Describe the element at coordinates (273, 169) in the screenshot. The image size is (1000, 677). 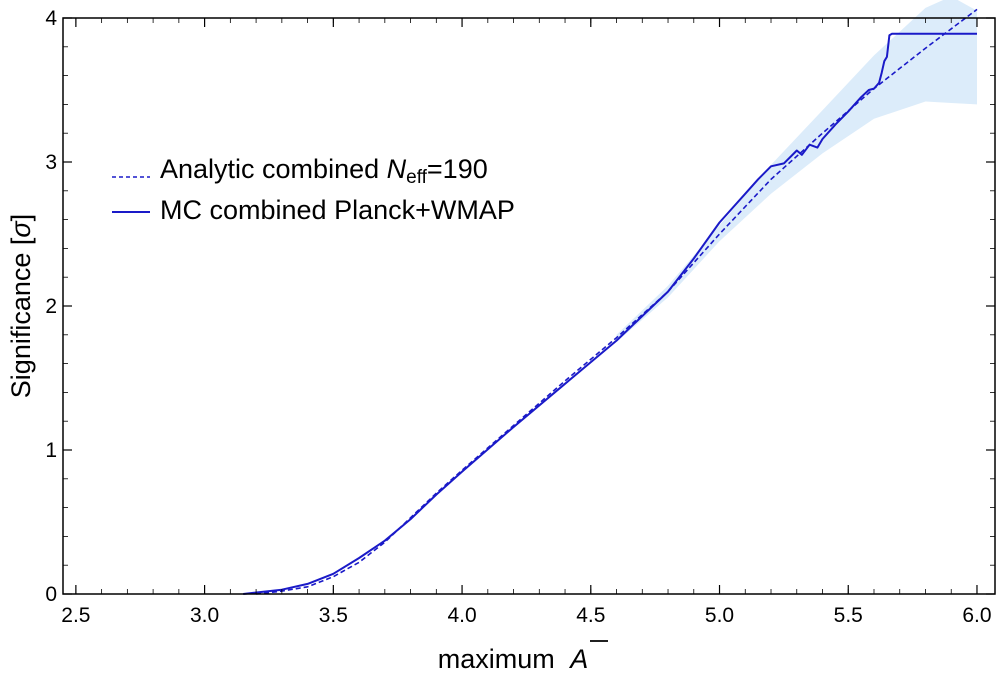
I see `legend-analytic-prefix: Analytic combined` at that location.